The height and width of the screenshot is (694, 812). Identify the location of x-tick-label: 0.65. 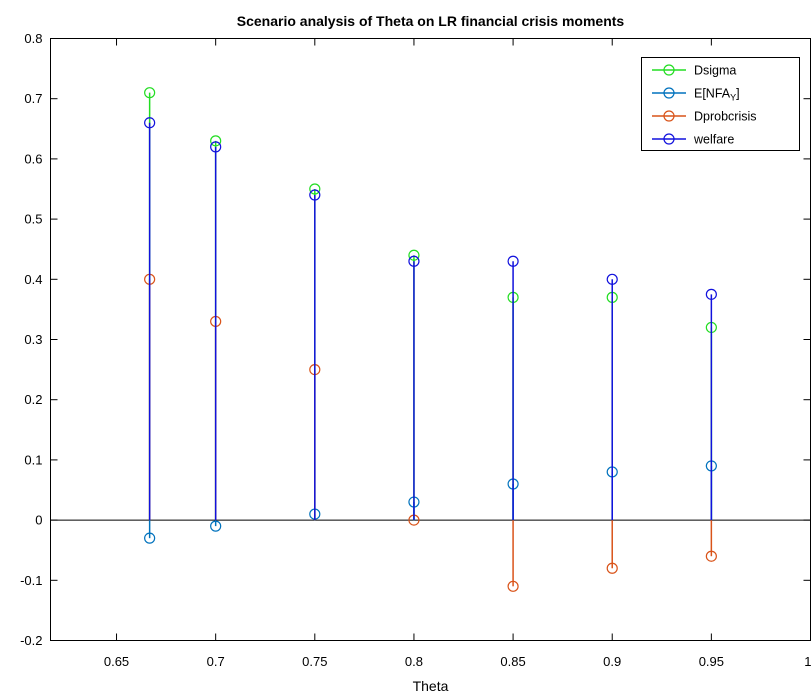
(116, 661).